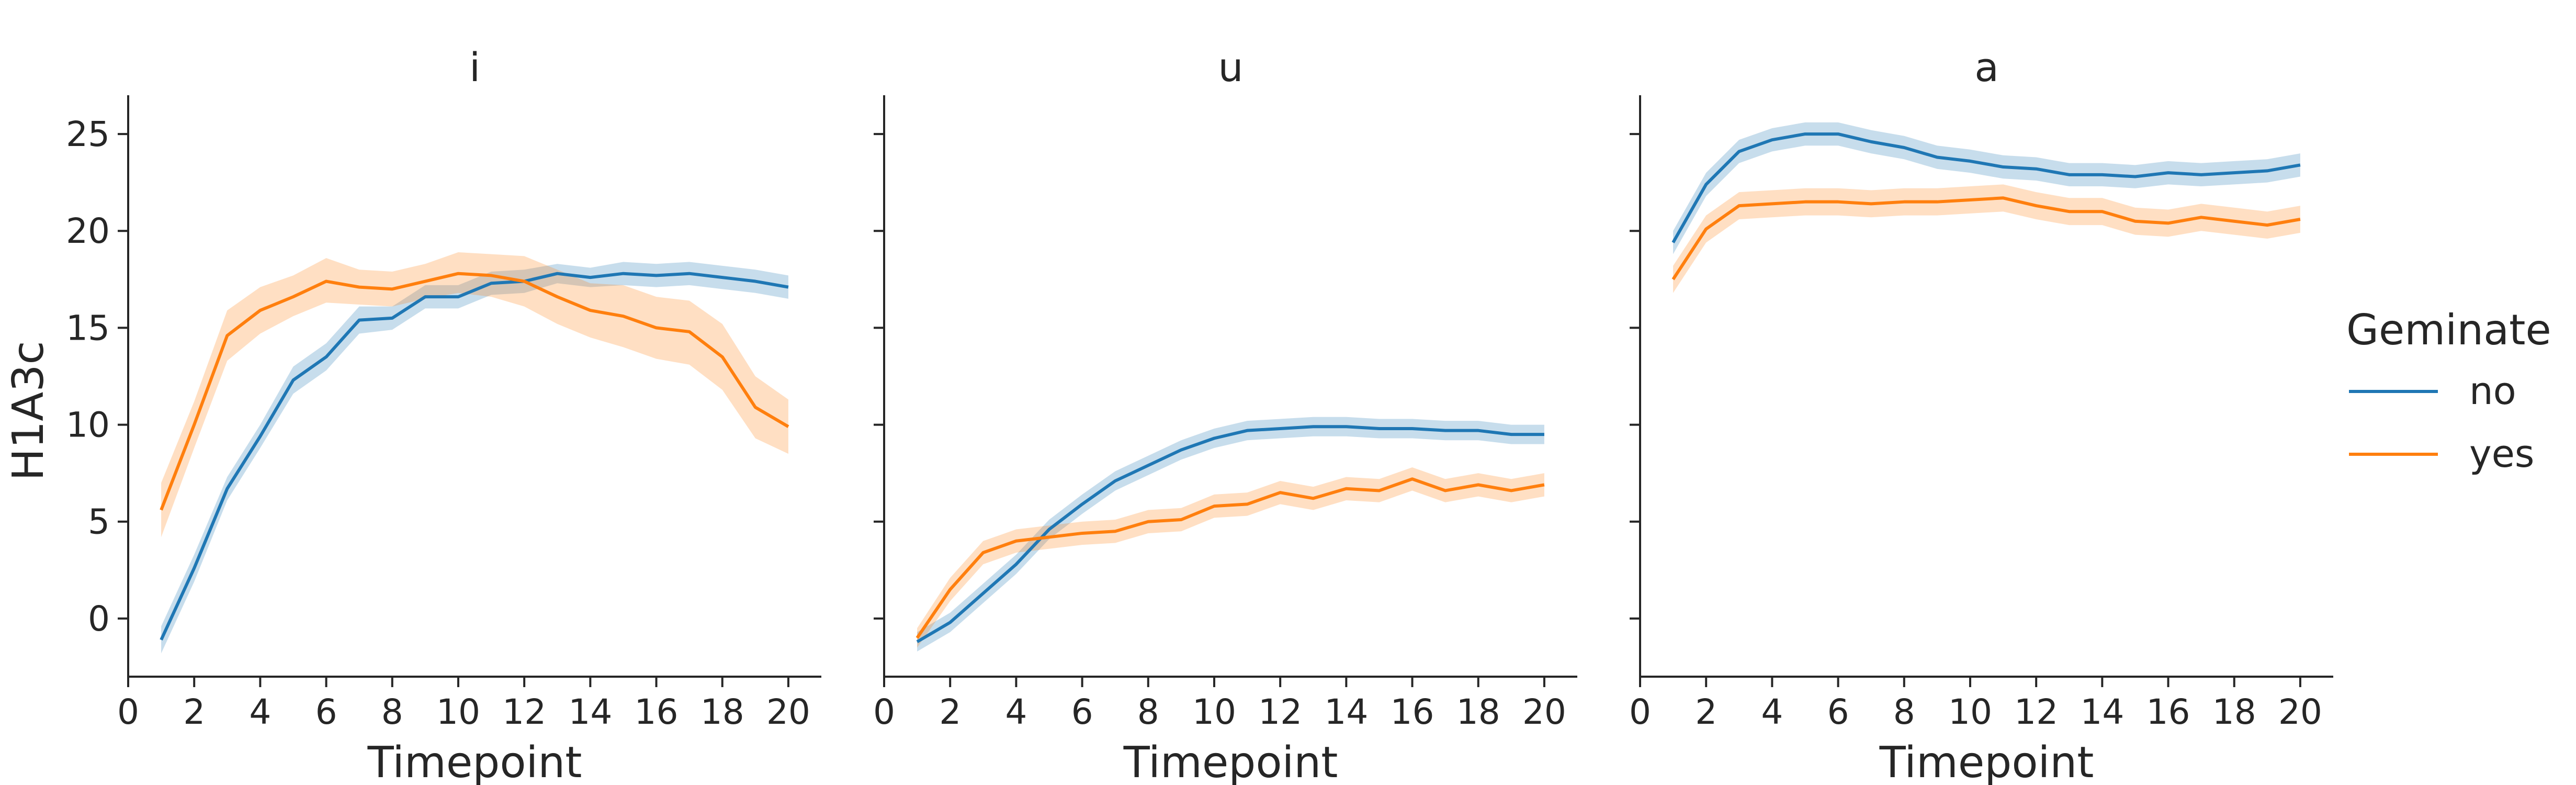 Image resolution: width=2576 pixels, height=785 pixels. I want to click on y-tick-label: 25, so click(88, 134).